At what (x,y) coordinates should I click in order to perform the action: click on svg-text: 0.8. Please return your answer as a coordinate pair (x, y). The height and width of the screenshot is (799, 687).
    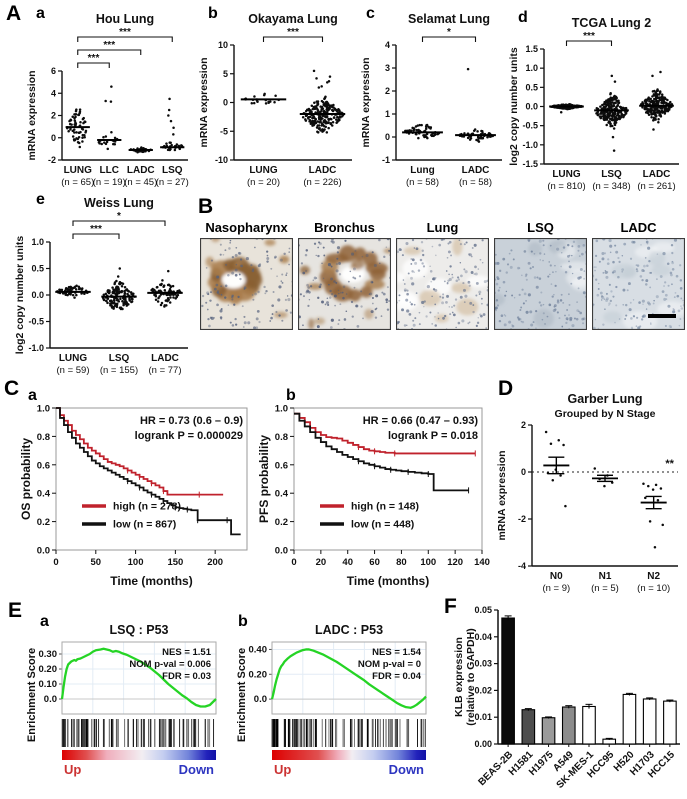
    Looking at the image, I should click on (281, 437).